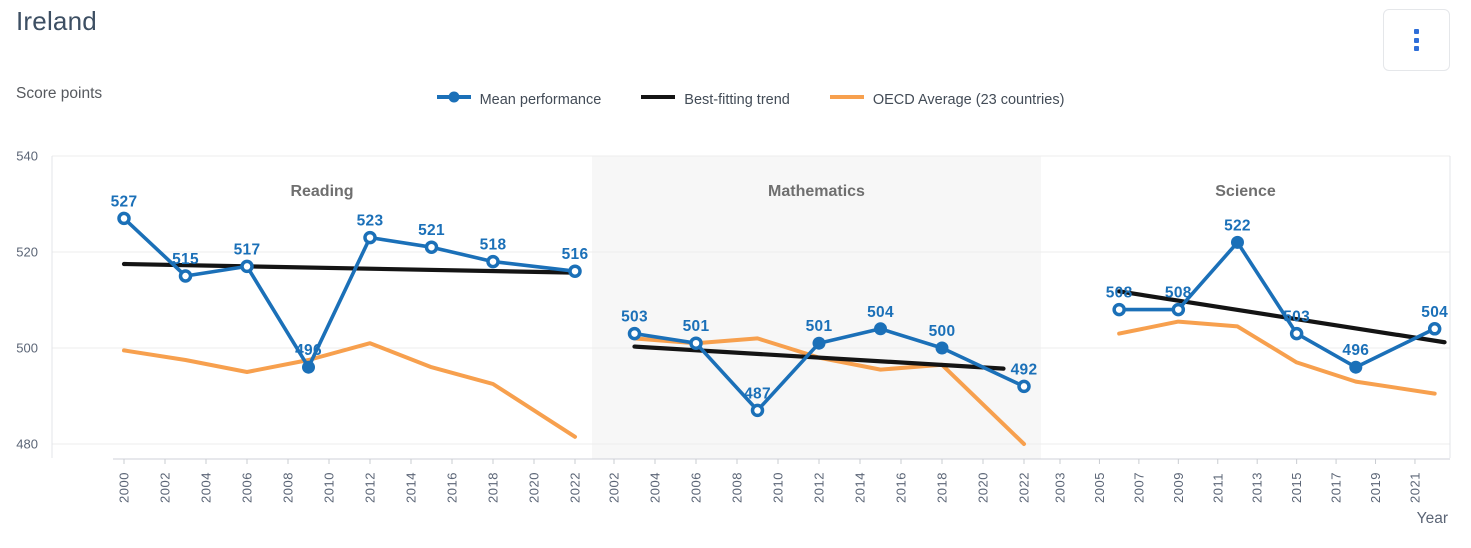 This screenshot has height=548, width=1471. Describe the element at coordinates (1119, 309) in the screenshot. I see `data-point-science-2006` at that location.